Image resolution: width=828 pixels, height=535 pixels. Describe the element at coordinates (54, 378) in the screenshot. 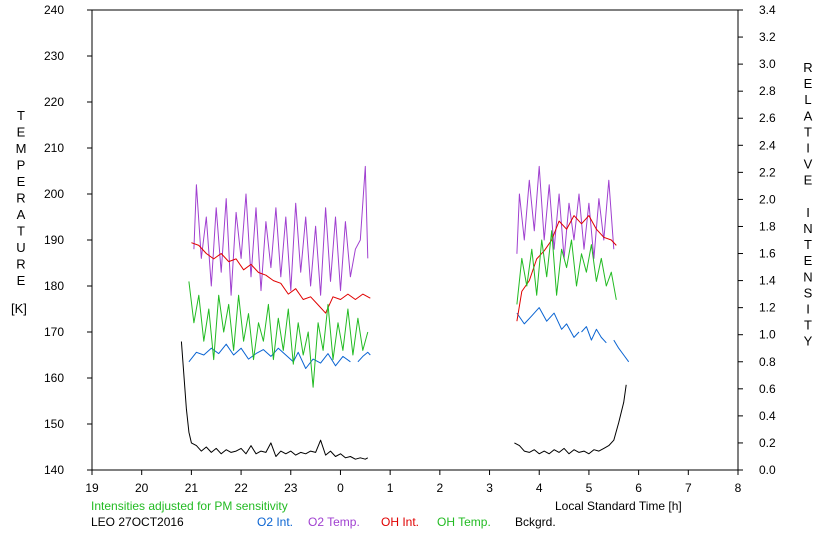

I see `left-tick-label: 160` at that location.